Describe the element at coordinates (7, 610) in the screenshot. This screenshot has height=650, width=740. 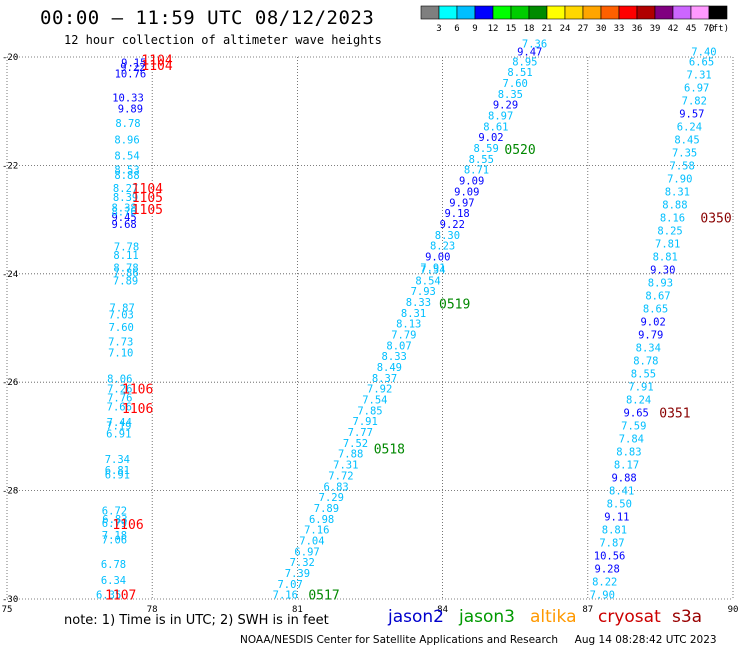
I see `x-tick-label: 75` at that location.